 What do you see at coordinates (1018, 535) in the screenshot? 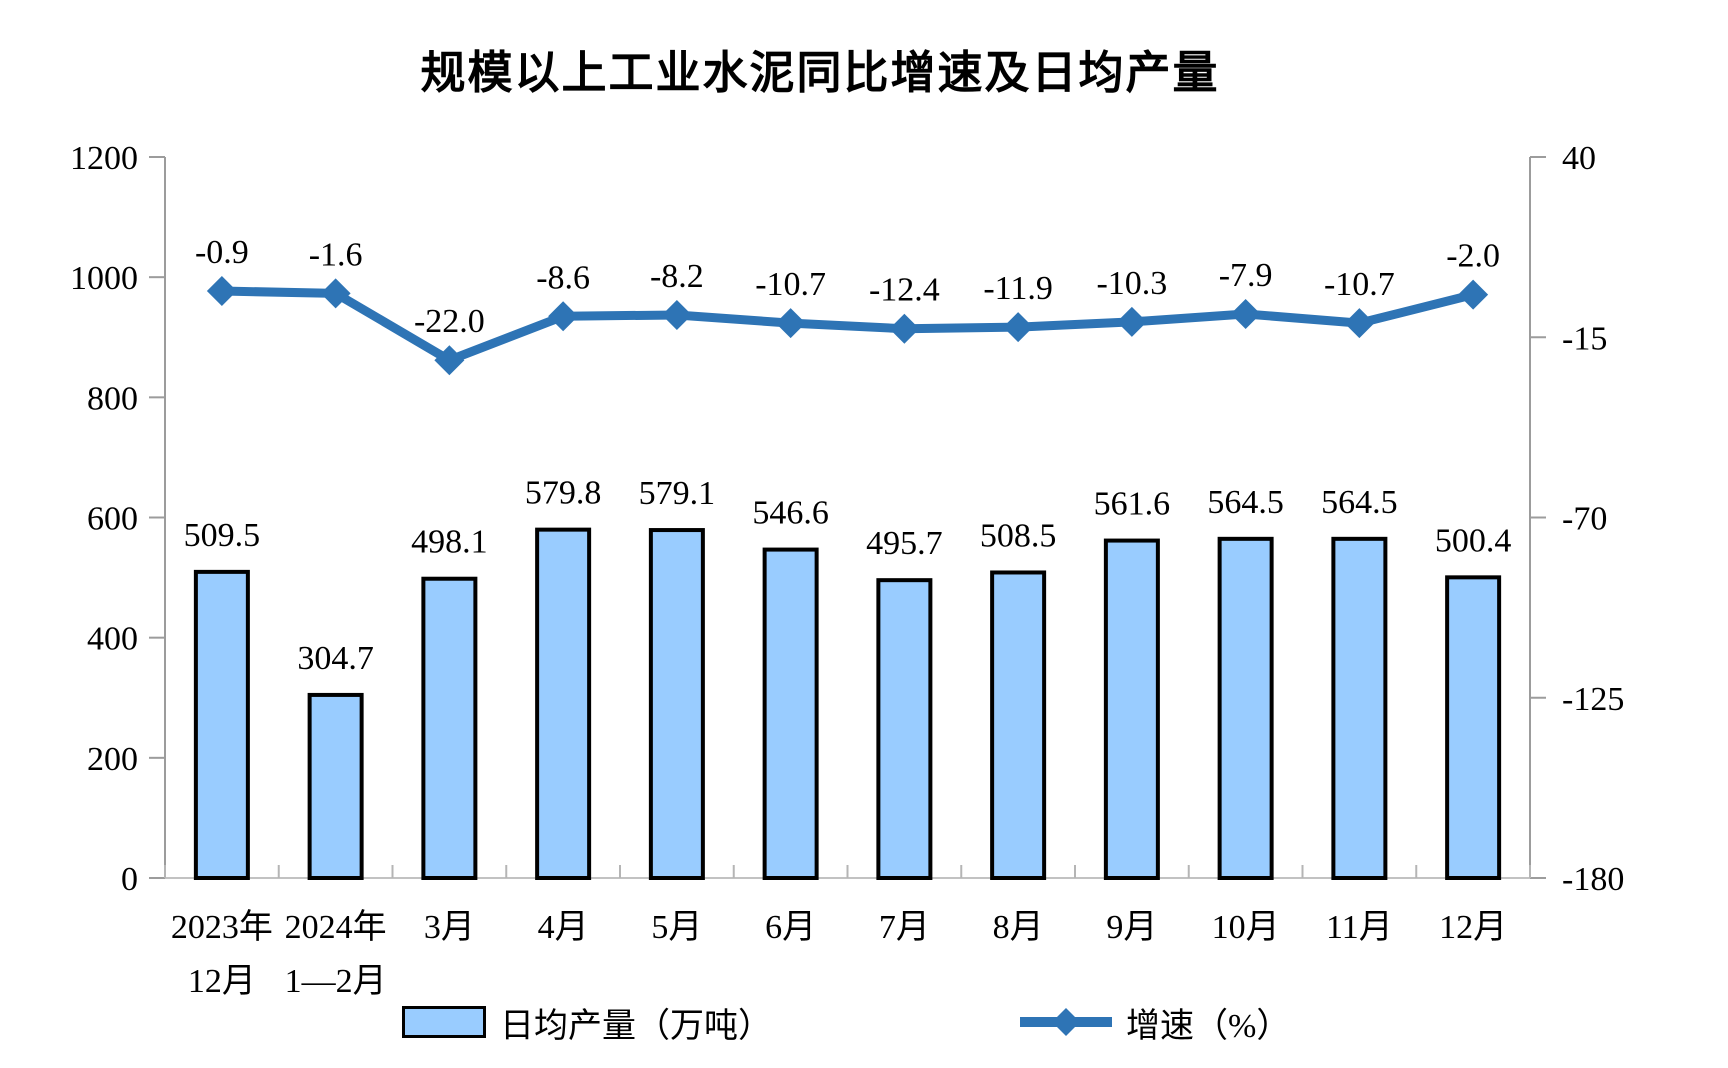
I see `bar-value-label: 508.5` at bounding box center [1018, 535].